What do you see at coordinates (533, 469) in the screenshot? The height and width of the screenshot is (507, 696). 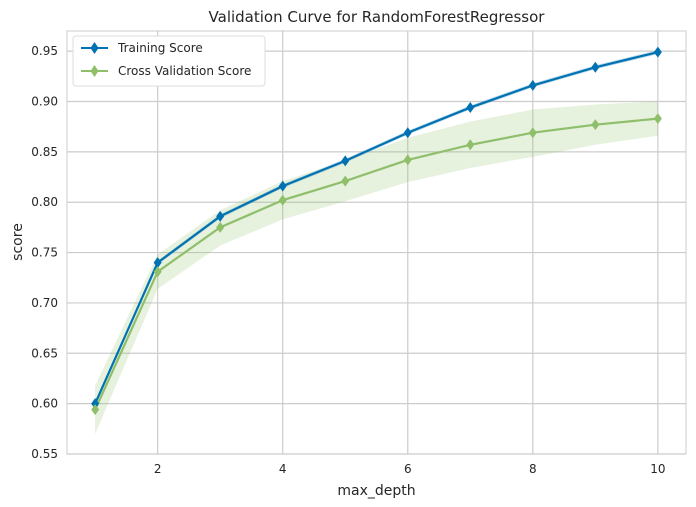 I see `x-tick-label: 8` at bounding box center [533, 469].